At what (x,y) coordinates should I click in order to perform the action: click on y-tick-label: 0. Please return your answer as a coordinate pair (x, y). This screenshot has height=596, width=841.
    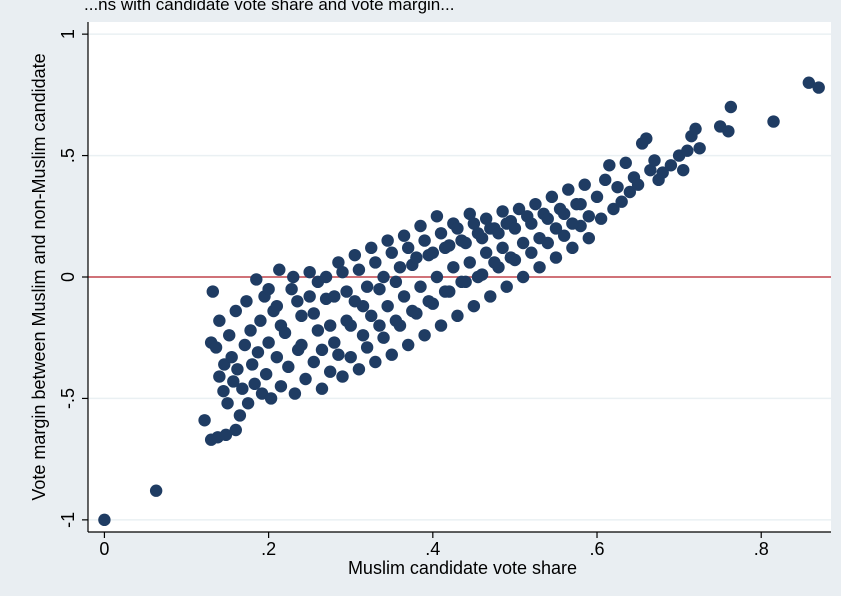
    Looking at the image, I should click on (68, 277).